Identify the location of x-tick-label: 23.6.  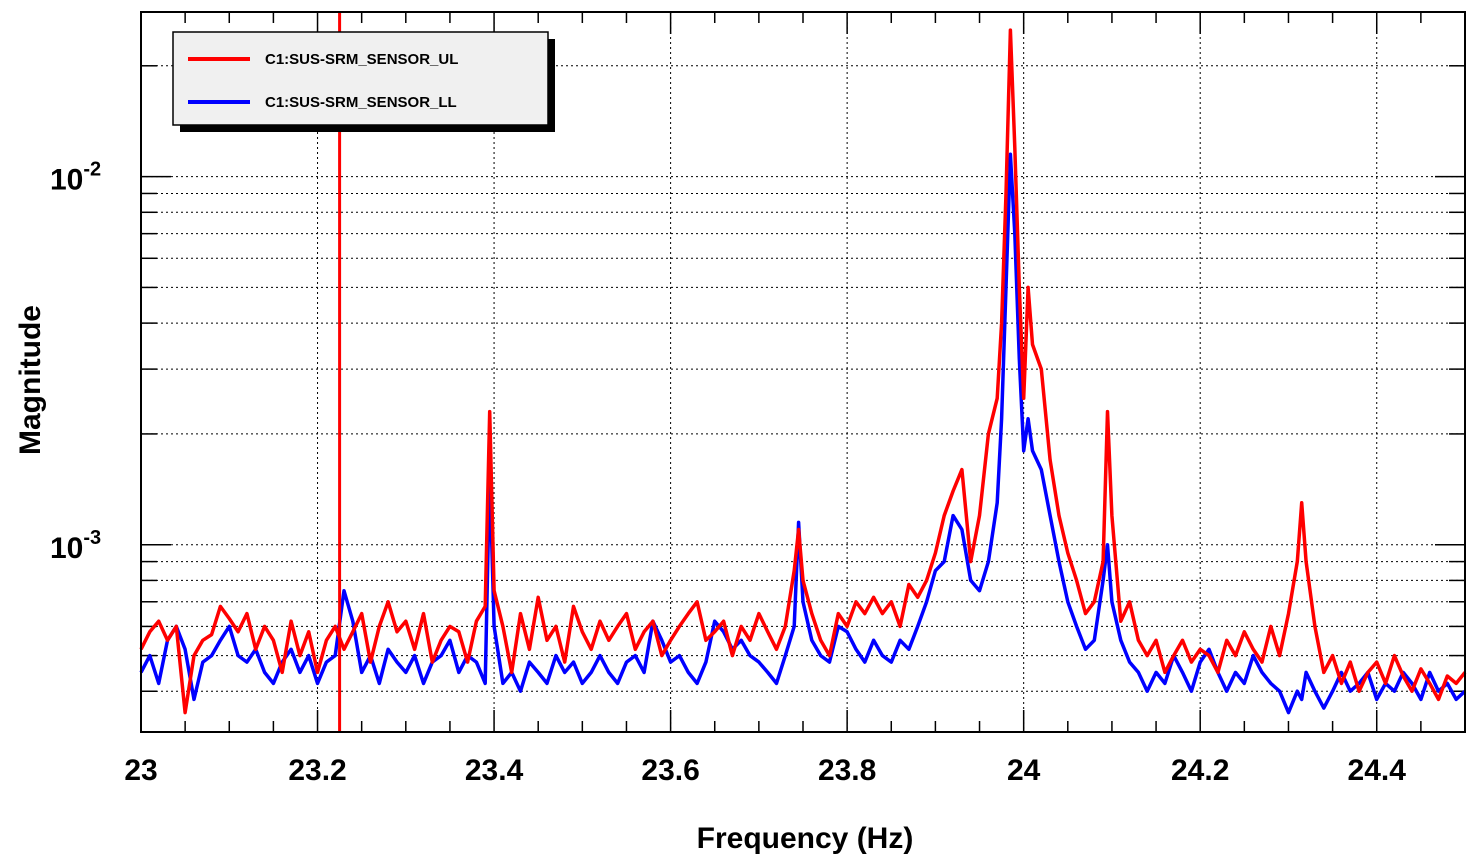
(670, 770).